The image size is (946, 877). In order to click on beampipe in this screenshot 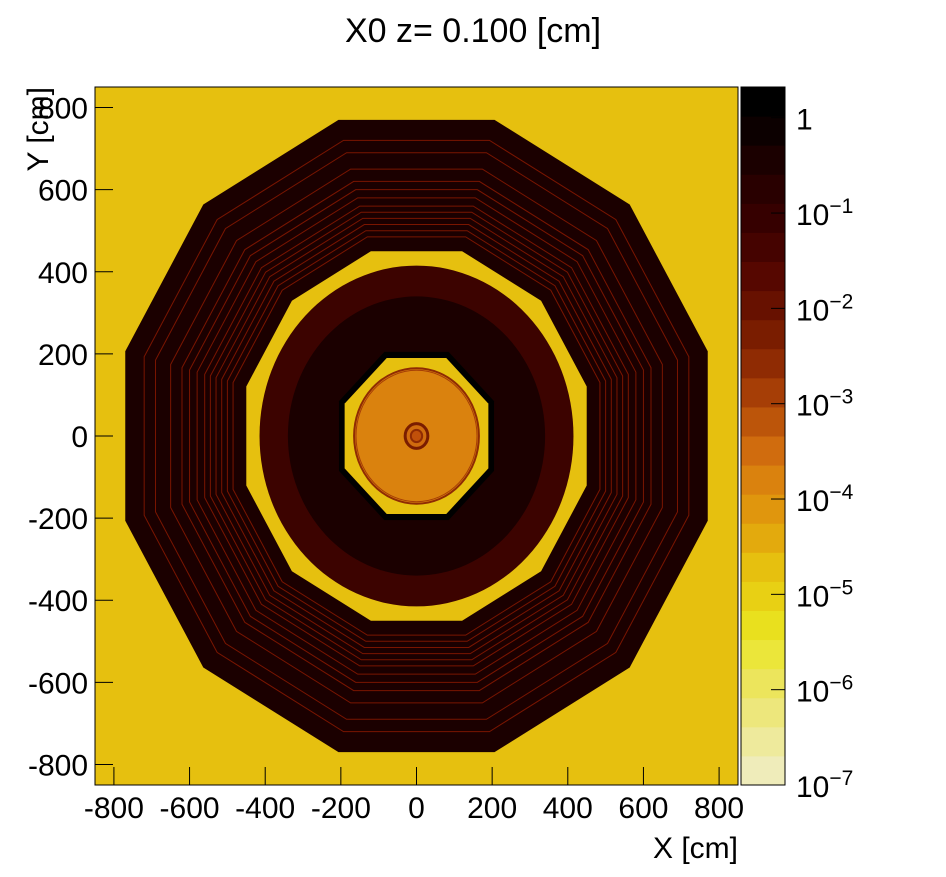, I will do `click(416, 436)`.